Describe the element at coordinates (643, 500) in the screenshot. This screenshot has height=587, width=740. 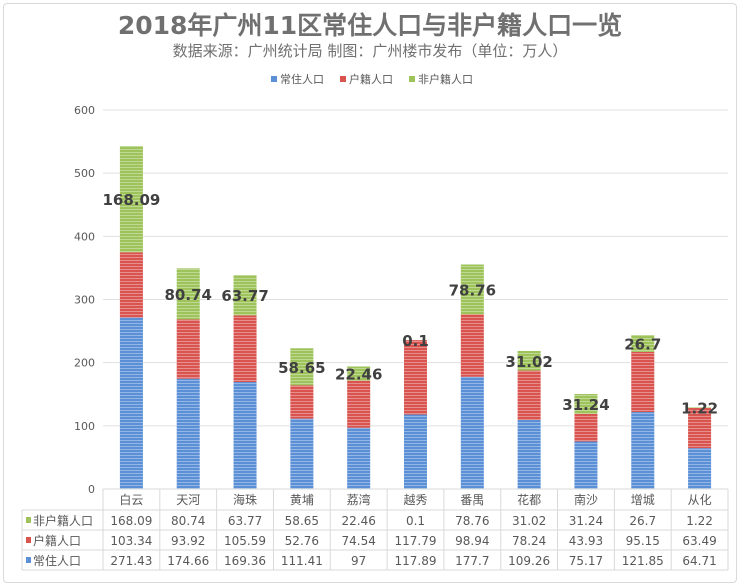
I see `x-category-label: 增城` at that location.